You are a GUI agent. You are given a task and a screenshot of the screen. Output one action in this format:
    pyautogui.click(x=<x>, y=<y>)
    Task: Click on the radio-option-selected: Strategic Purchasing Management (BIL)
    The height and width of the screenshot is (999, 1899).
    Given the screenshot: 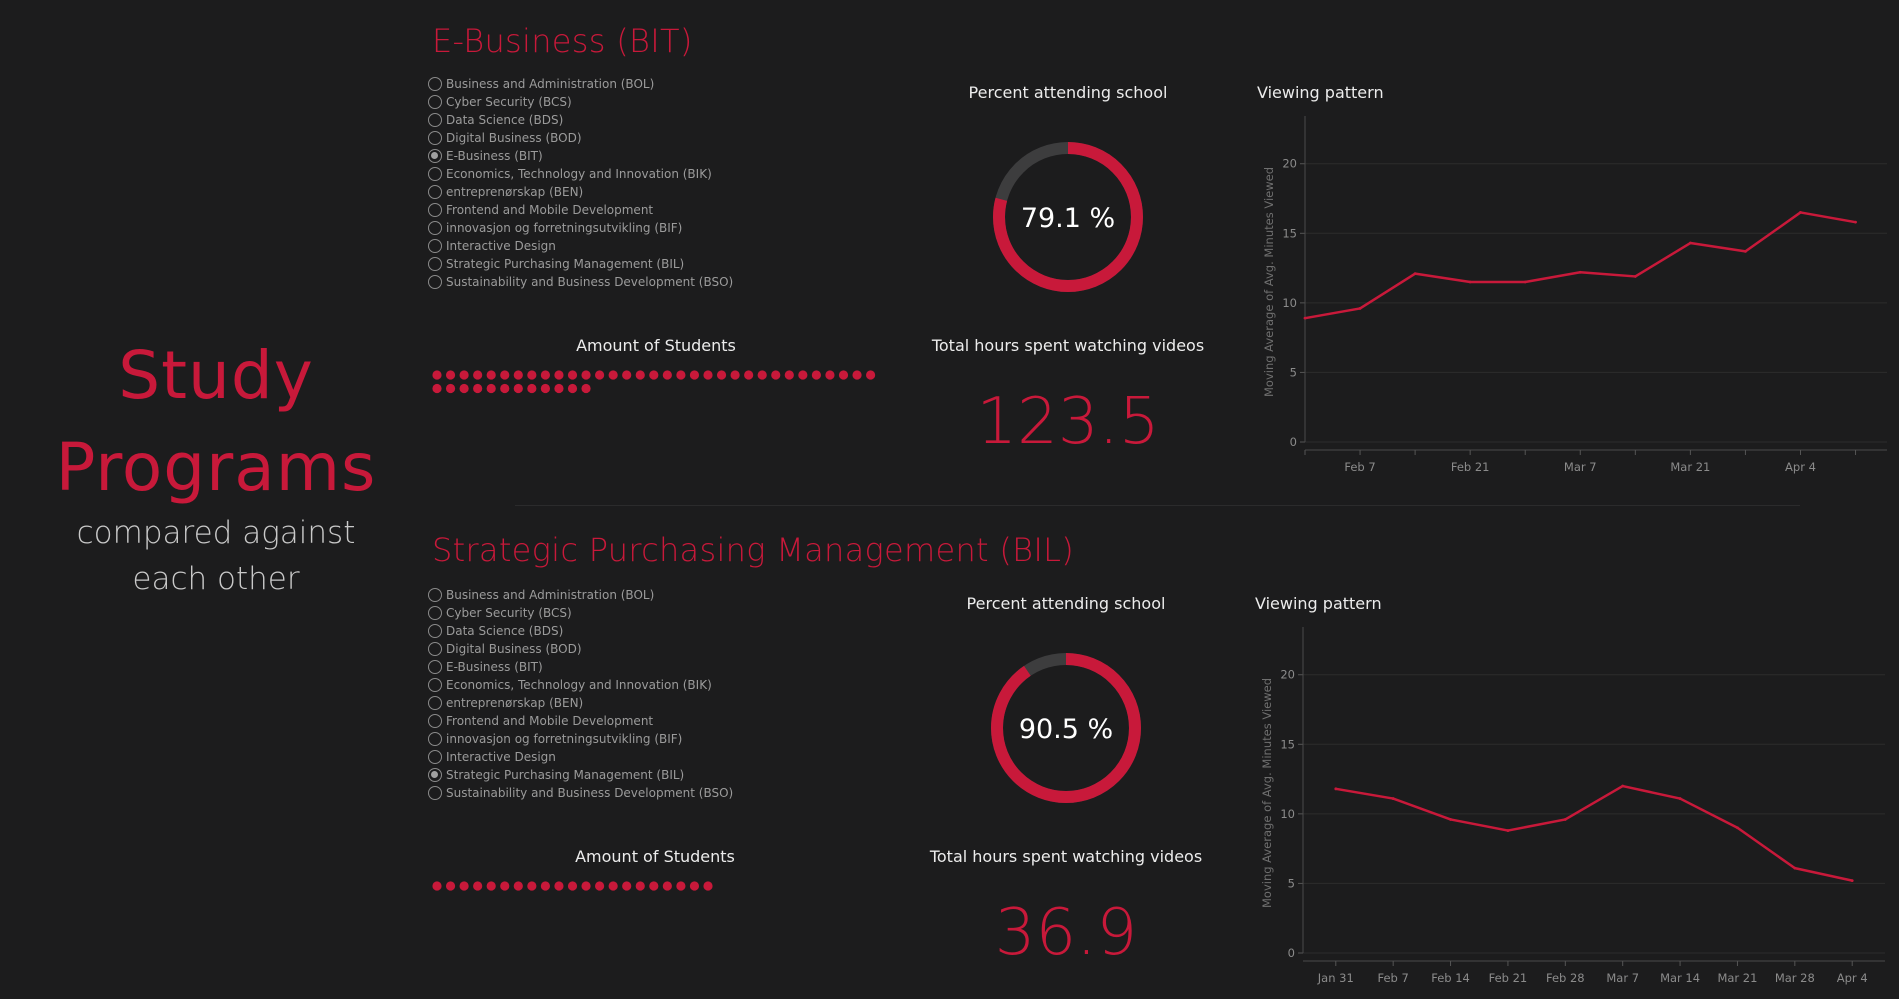 What is the action you would take?
    pyautogui.click(x=580, y=775)
    